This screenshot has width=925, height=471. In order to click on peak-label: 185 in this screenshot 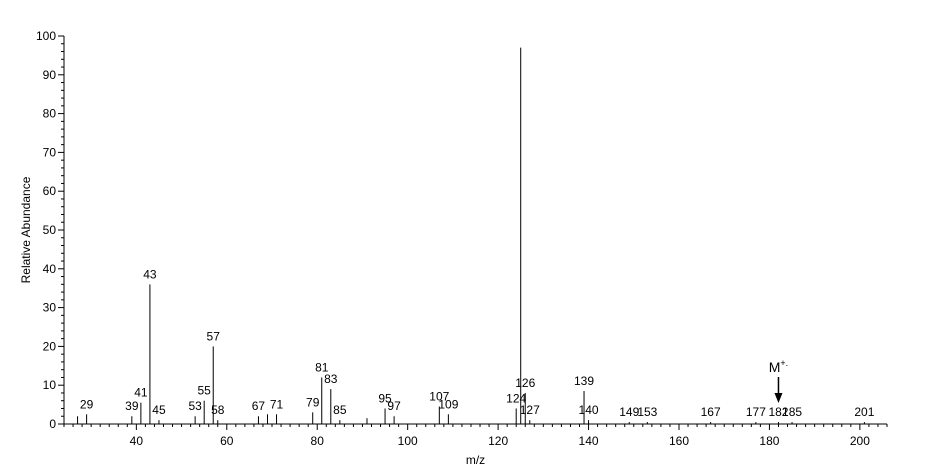, I will do `click(792, 412)`.